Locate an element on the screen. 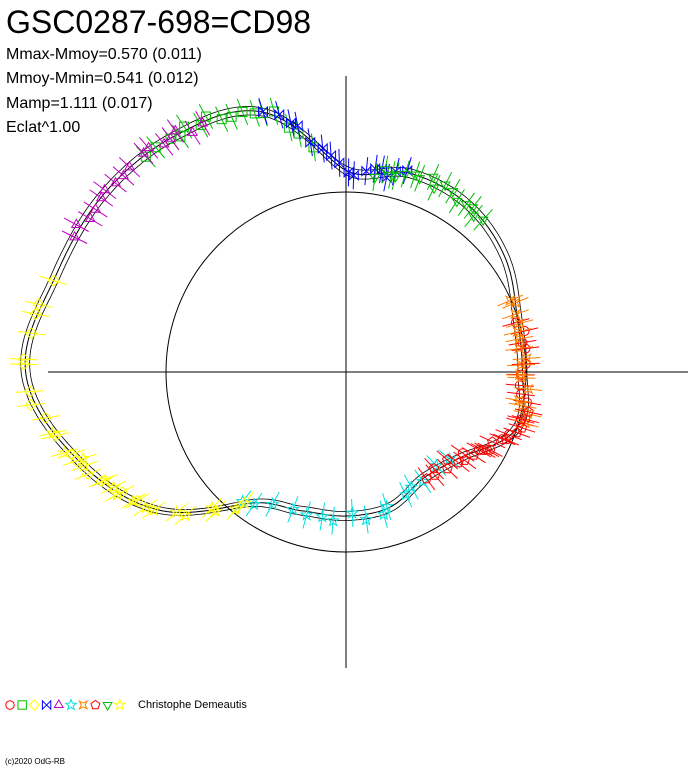 This screenshot has height=768, width=688. legend-marker-cross is located at coordinates (83, 705).